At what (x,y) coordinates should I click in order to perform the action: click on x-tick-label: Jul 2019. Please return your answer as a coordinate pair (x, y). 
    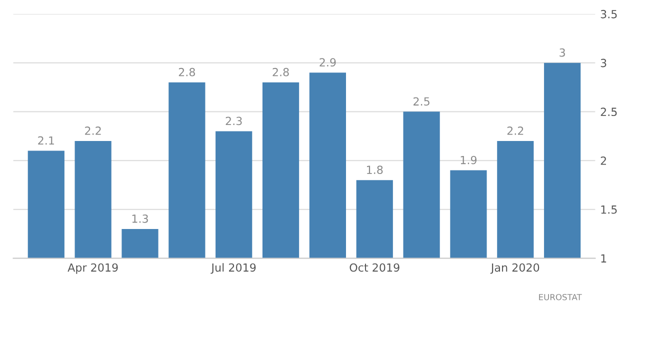
    Looking at the image, I should click on (233, 268).